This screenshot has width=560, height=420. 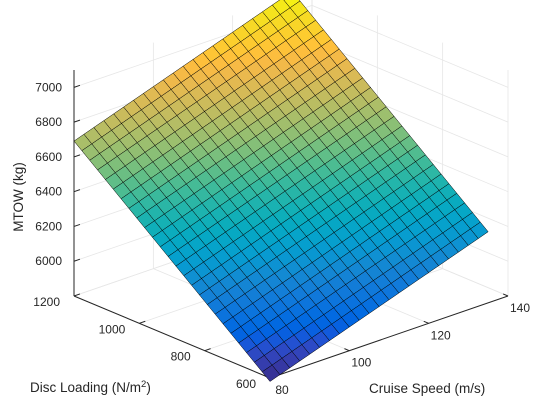 What do you see at coordinates (427, 388) in the screenshot?
I see `x-axis-label: Cruise Speed (m/s)` at bounding box center [427, 388].